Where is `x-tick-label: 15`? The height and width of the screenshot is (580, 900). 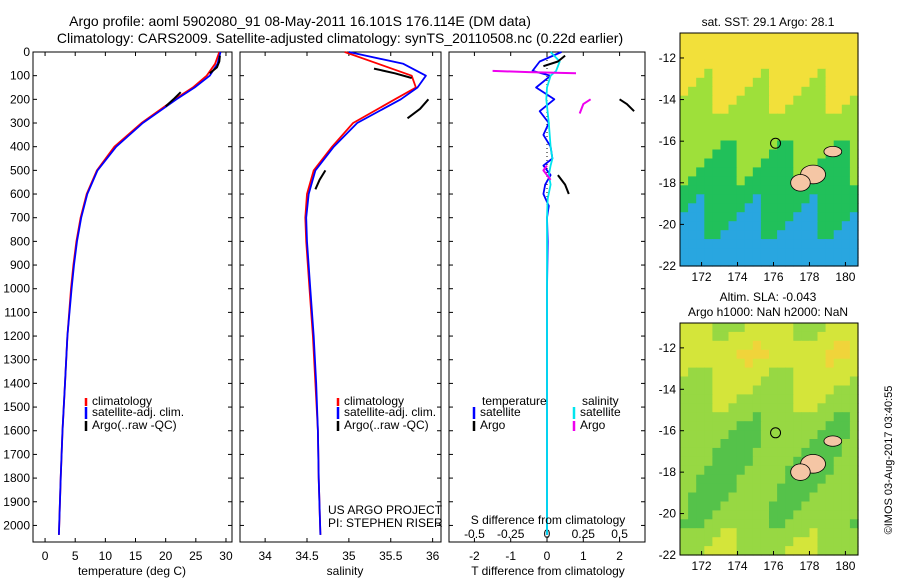
x-tick-label: 15 is located at coordinates (136, 556).